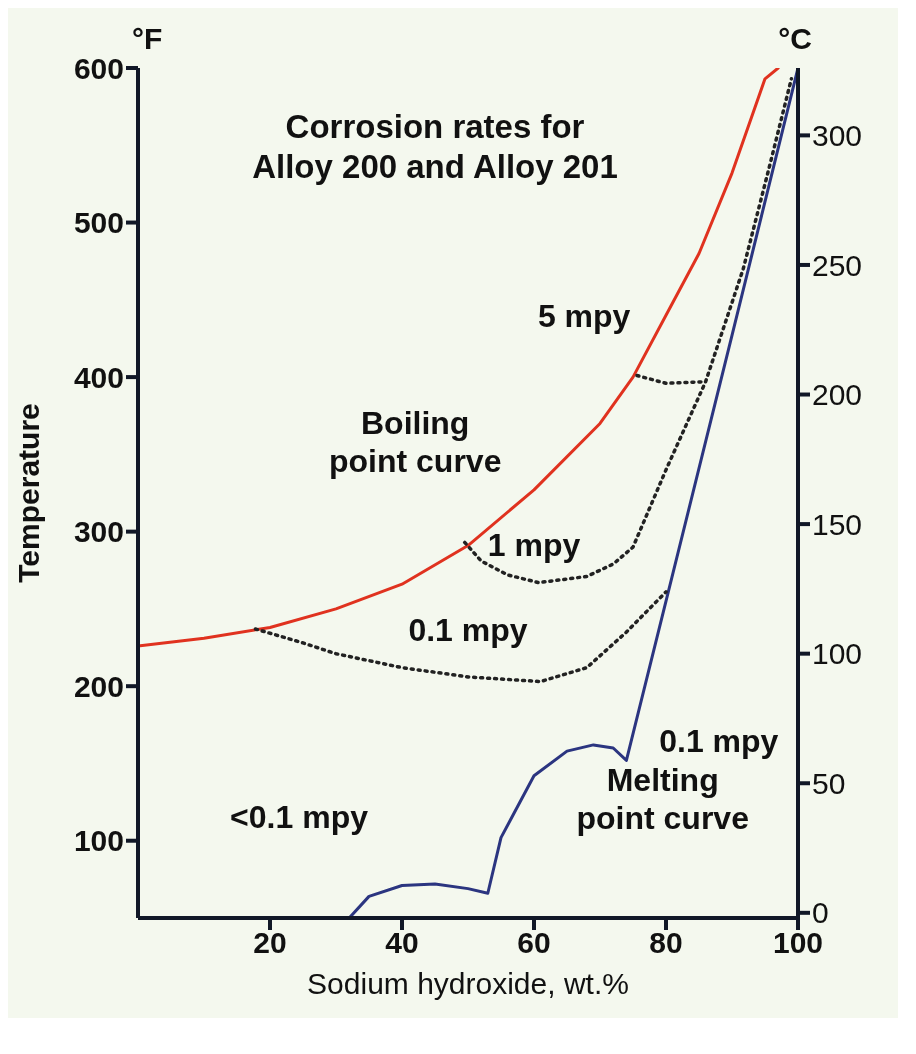 The height and width of the screenshot is (1054, 916). Describe the element at coordinates (666, 943) in the screenshot. I see `x-tick-label: 80` at that location.